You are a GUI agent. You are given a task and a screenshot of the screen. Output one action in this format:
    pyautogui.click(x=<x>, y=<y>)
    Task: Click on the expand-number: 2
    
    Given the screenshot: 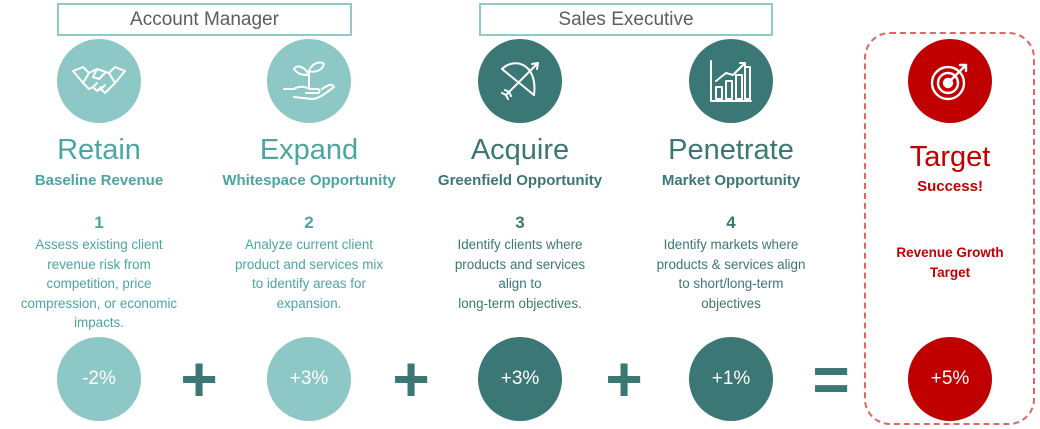 What is the action you would take?
    pyautogui.click(x=309, y=222)
    